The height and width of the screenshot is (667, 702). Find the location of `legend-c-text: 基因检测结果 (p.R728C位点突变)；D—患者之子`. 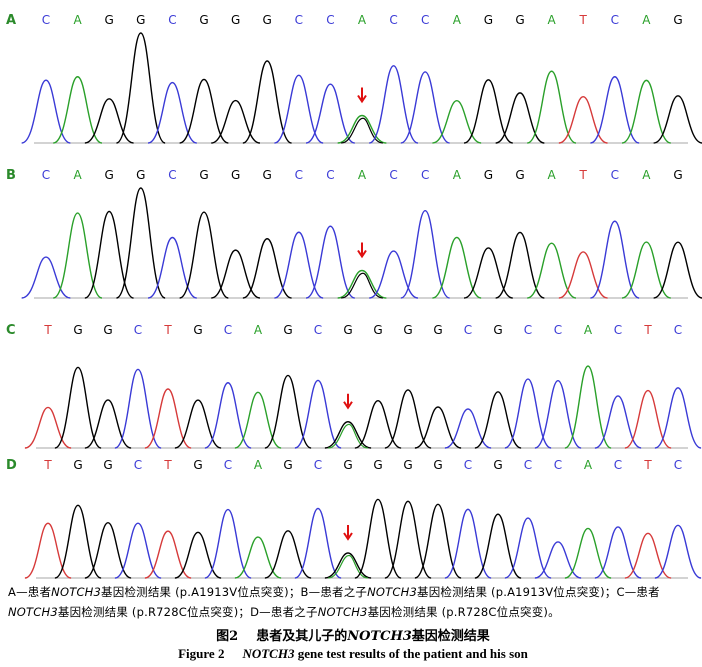

legend-c-text: 基因检测结果 (p.R728C位点突变)；D—患者之子 is located at coordinates (187, 612).